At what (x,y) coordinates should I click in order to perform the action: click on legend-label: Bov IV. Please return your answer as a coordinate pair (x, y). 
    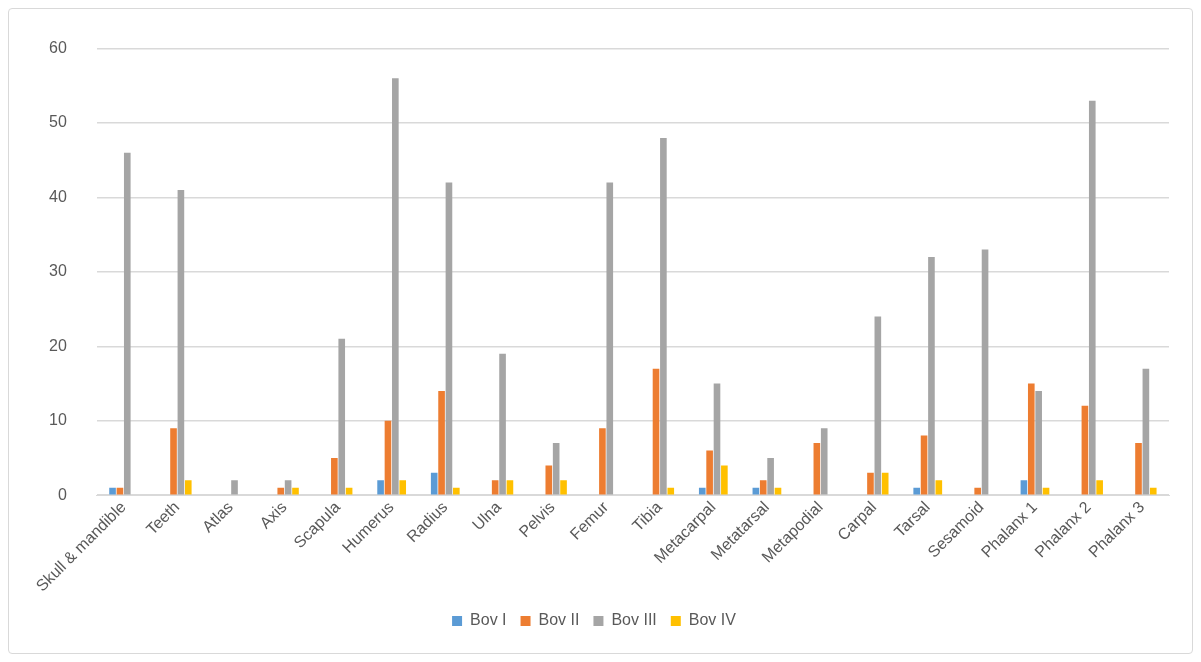
    Looking at the image, I should click on (712, 620).